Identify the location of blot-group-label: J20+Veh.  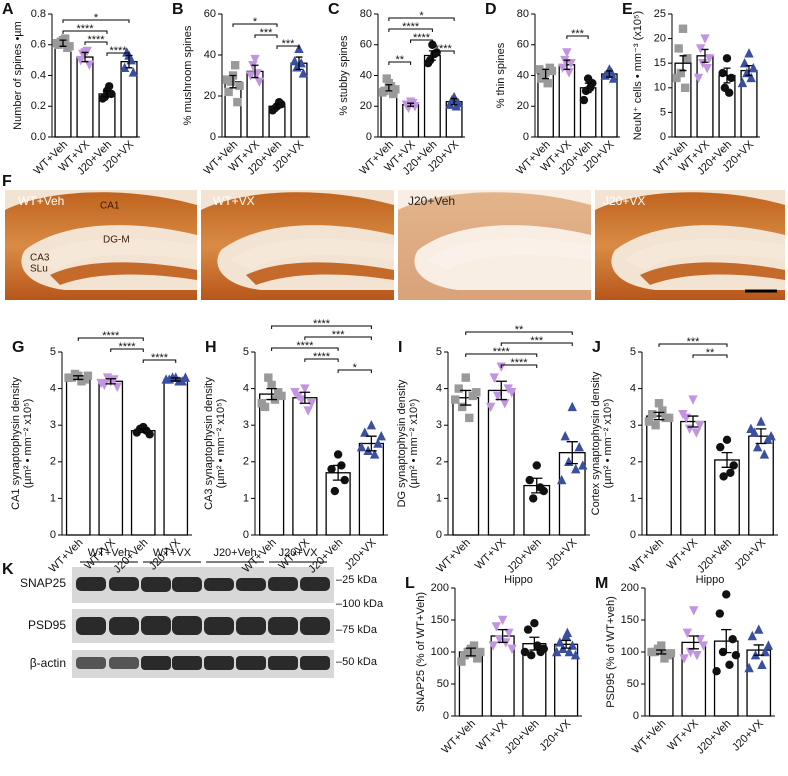
(234, 553).